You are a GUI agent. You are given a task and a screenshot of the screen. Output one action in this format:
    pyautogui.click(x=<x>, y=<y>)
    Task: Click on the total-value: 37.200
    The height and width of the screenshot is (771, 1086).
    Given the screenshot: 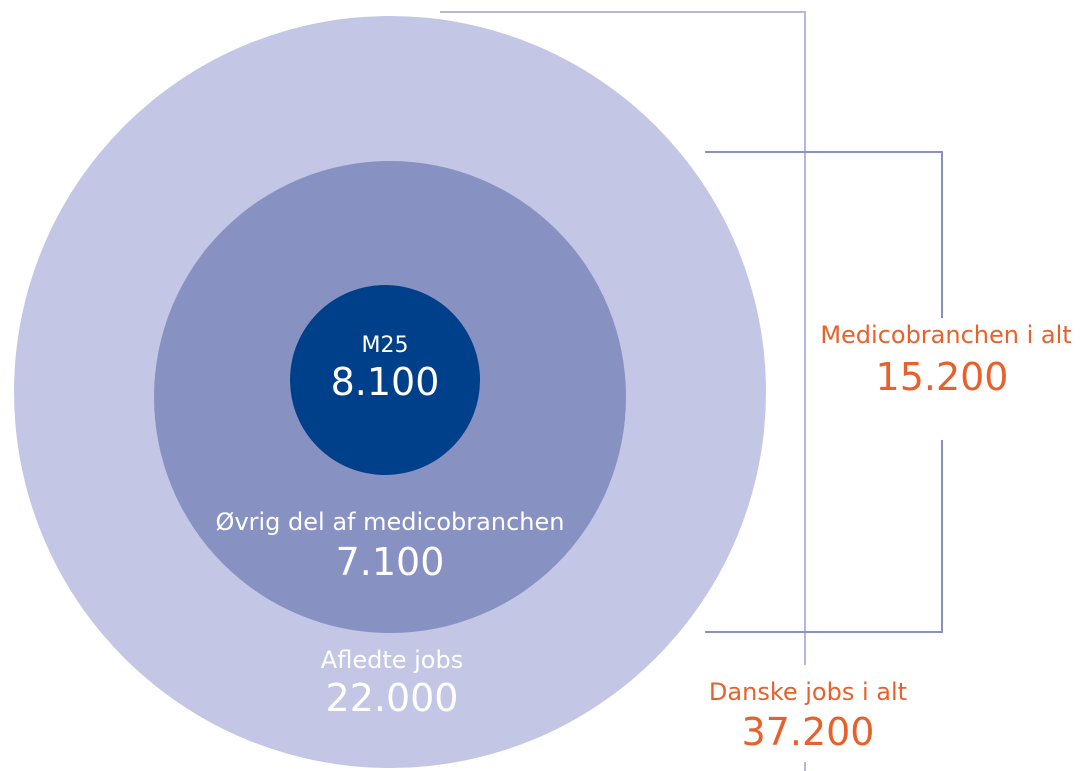 What is the action you would take?
    pyautogui.click(x=808, y=732)
    